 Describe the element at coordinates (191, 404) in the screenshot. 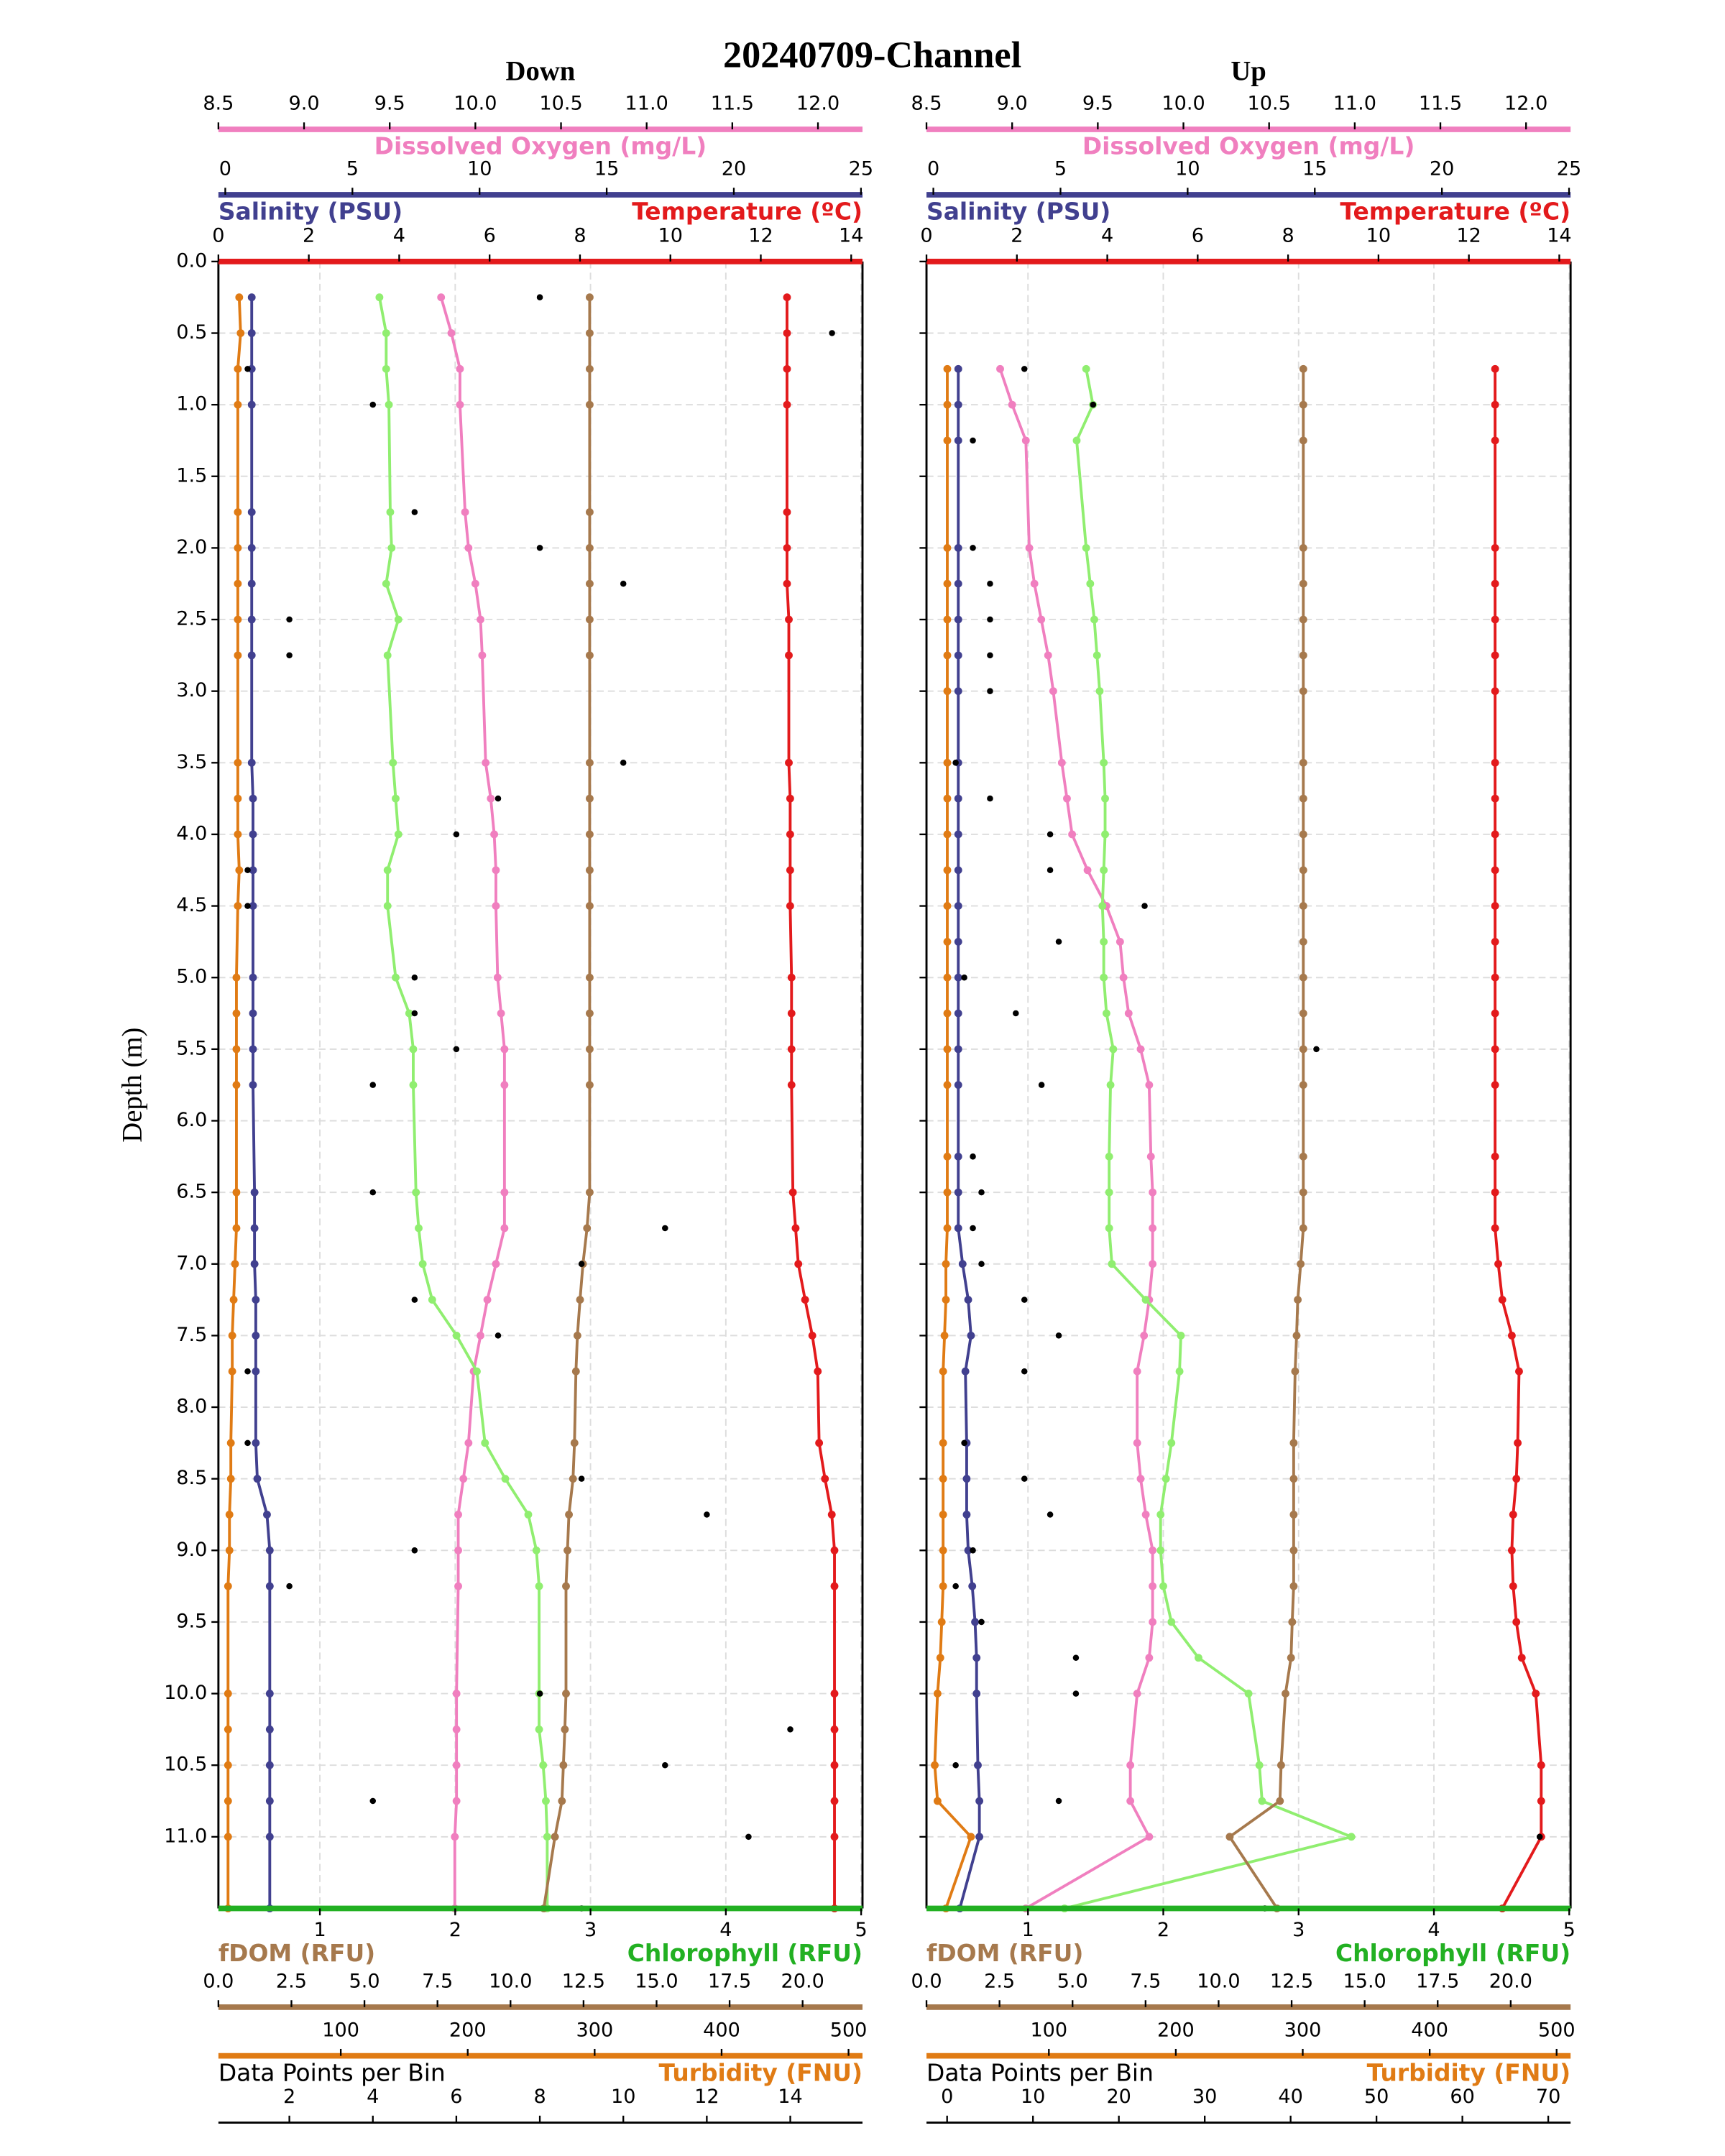

I see `y-tick-label: 1.0` at that location.